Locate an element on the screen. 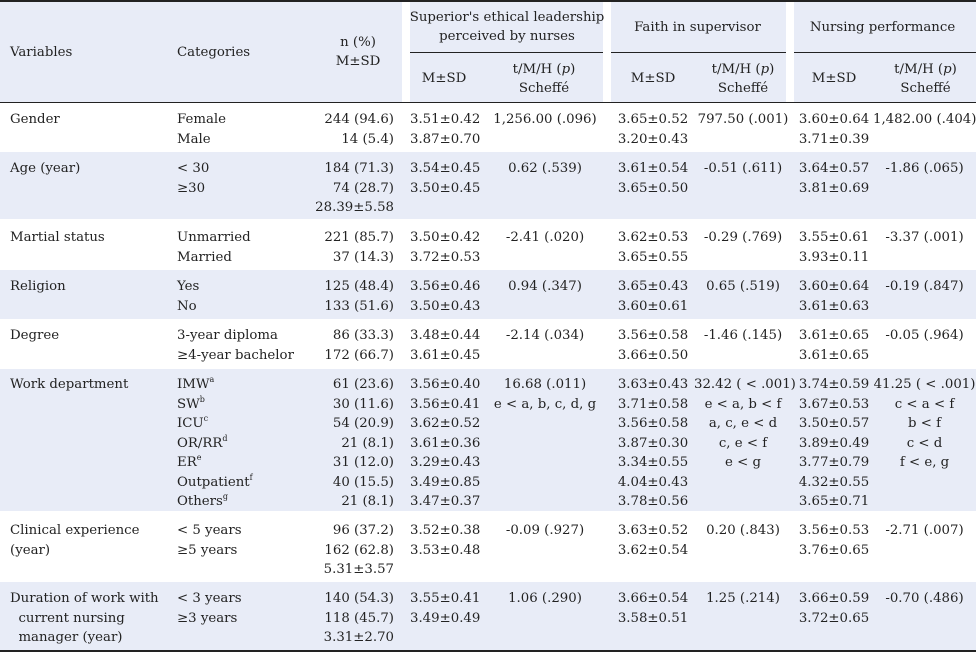  faith-test-cell-text: 797.50 (.001) is located at coordinates (743, 119).